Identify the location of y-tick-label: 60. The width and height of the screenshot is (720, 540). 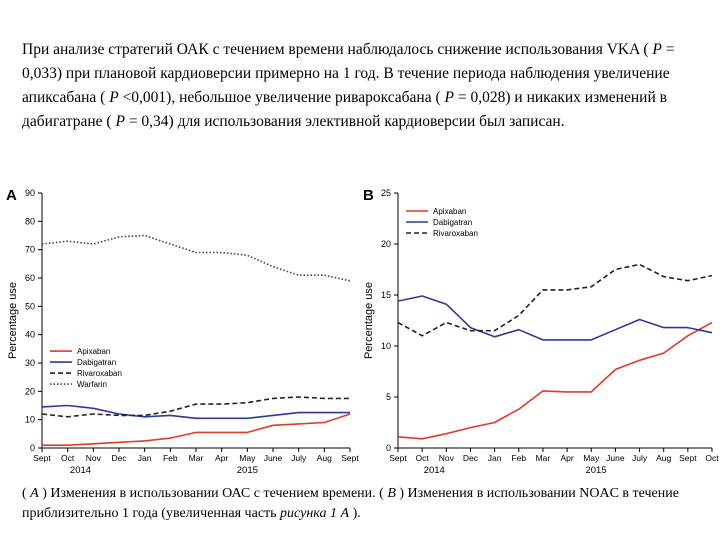
(30, 278).